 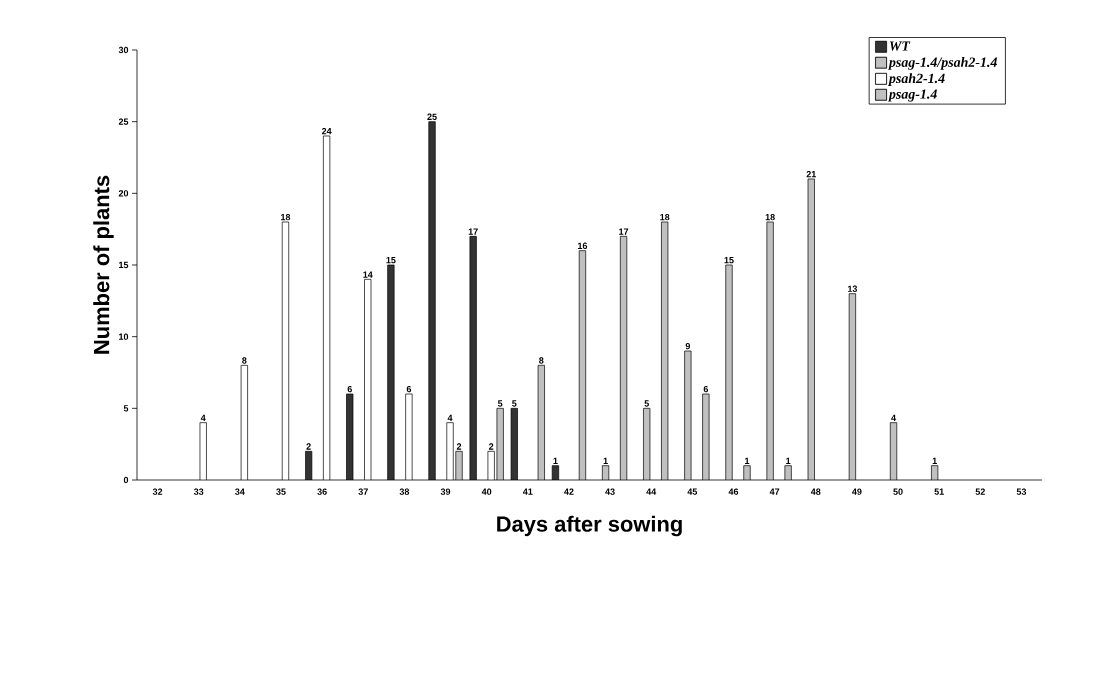 What do you see at coordinates (569, 491) in the screenshot?
I see `x-tick-label: 42` at bounding box center [569, 491].